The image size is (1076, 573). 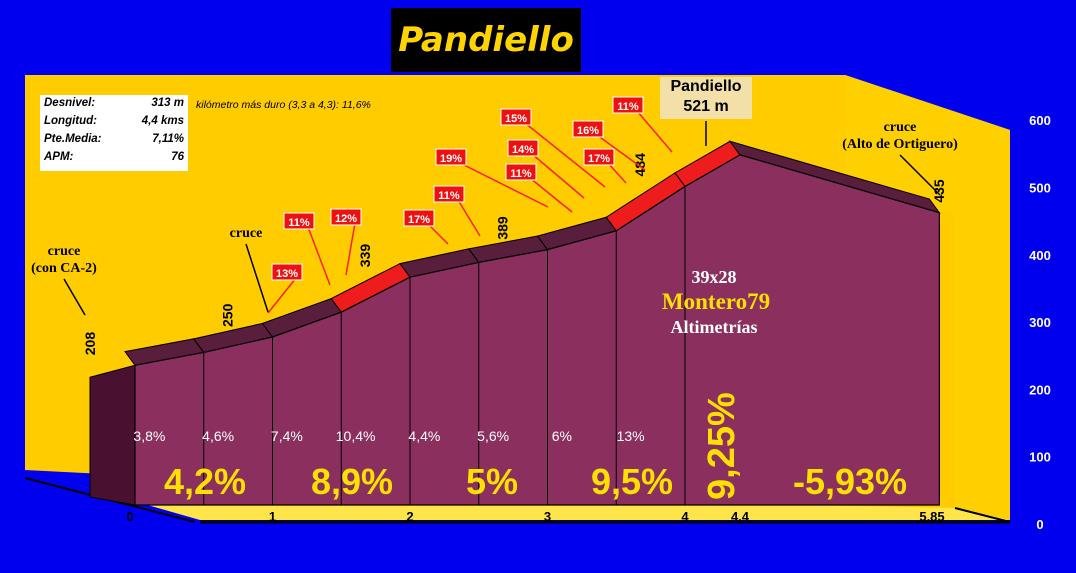 What do you see at coordinates (1039, 524) in the screenshot?
I see `y-tick-label: 0` at bounding box center [1039, 524].